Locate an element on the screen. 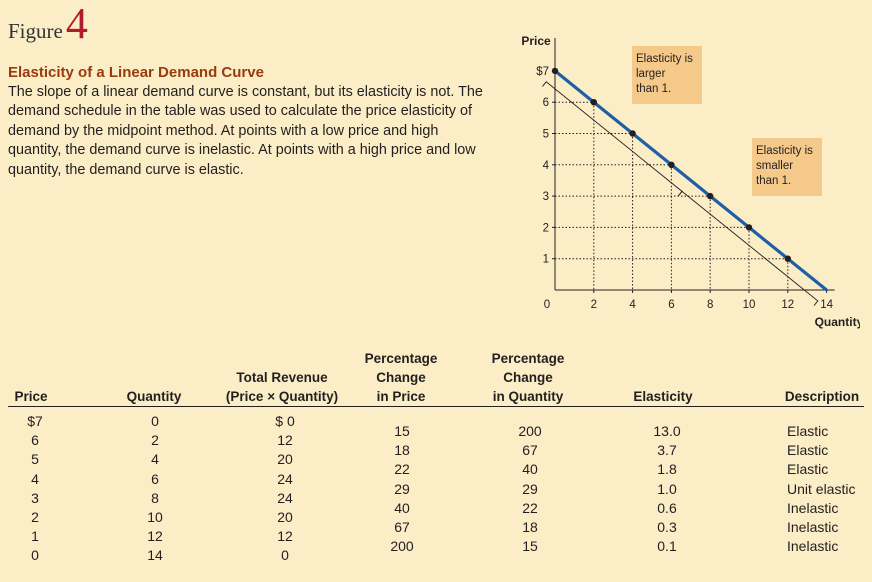  y-tick-label: 4 is located at coordinates (546, 166).